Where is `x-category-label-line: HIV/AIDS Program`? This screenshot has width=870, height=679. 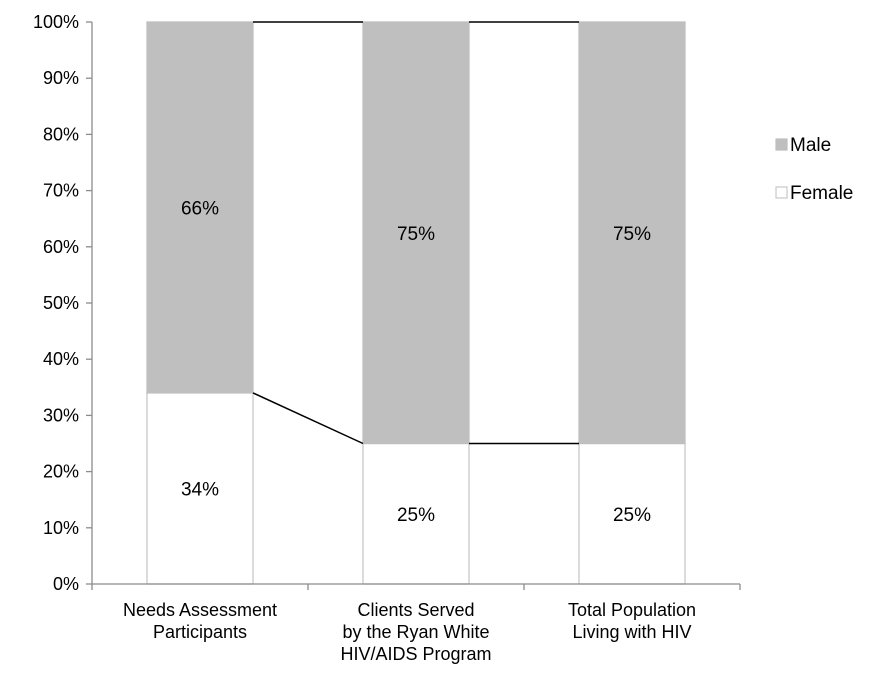
x-category-label-line: HIV/AIDS Program is located at coordinates (415, 654).